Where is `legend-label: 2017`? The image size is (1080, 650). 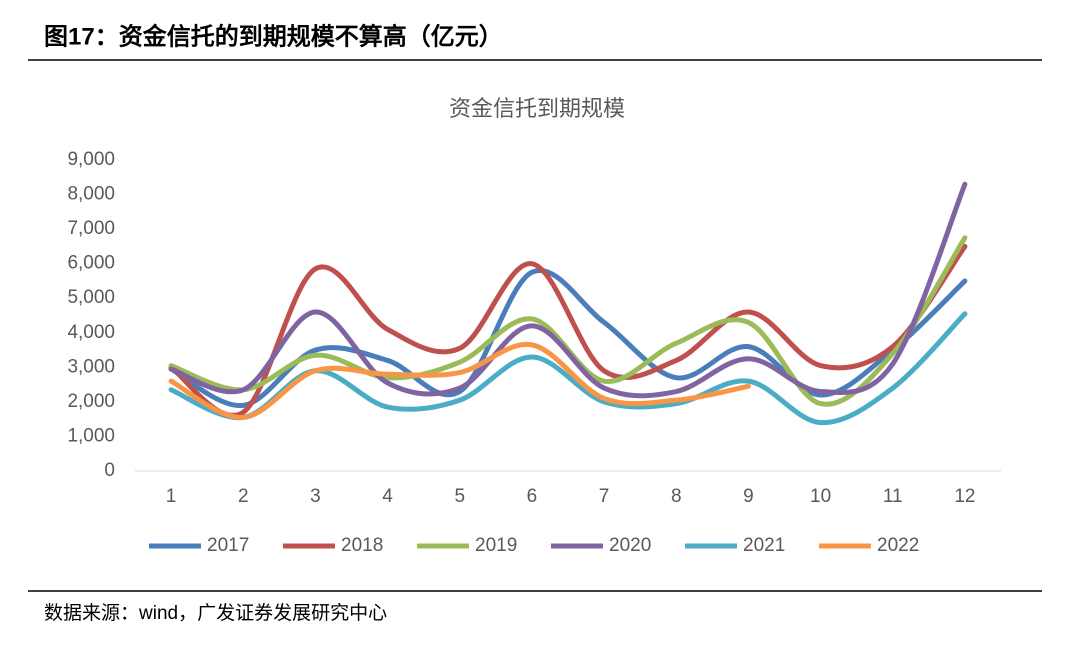 legend-label: 2017 is located at coordinates (228, 545).